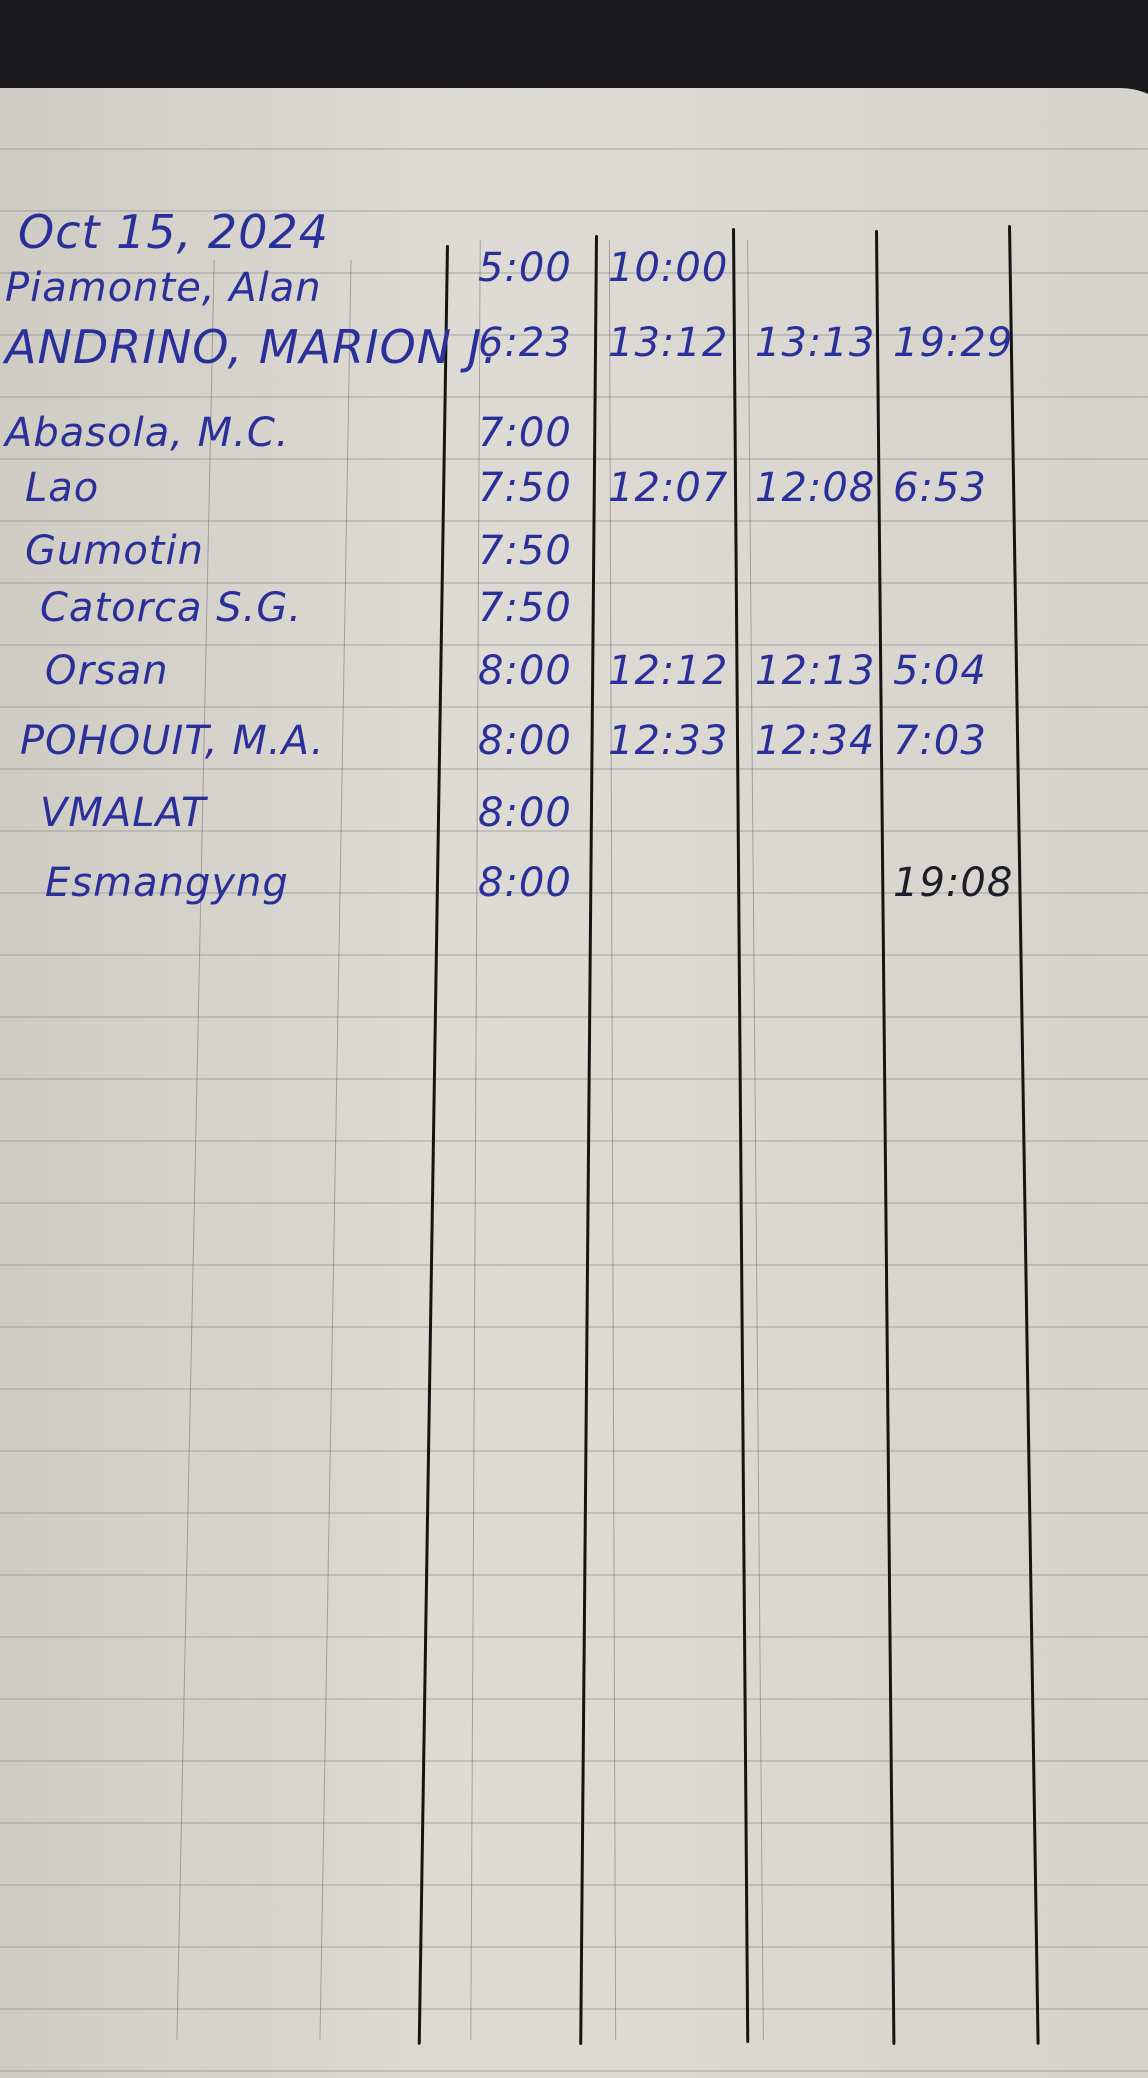 This screenshot has width=1148, height=2078. Describe the element at coordinates (668, 671) in the screenshot. I see `time-entry-t2: 12:12` at that location.